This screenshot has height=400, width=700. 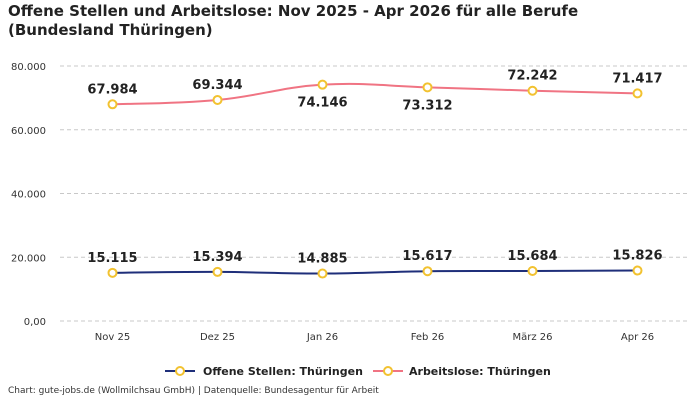 I want to click on x-tick-label: Jan 26, so click(x=322, y=337).